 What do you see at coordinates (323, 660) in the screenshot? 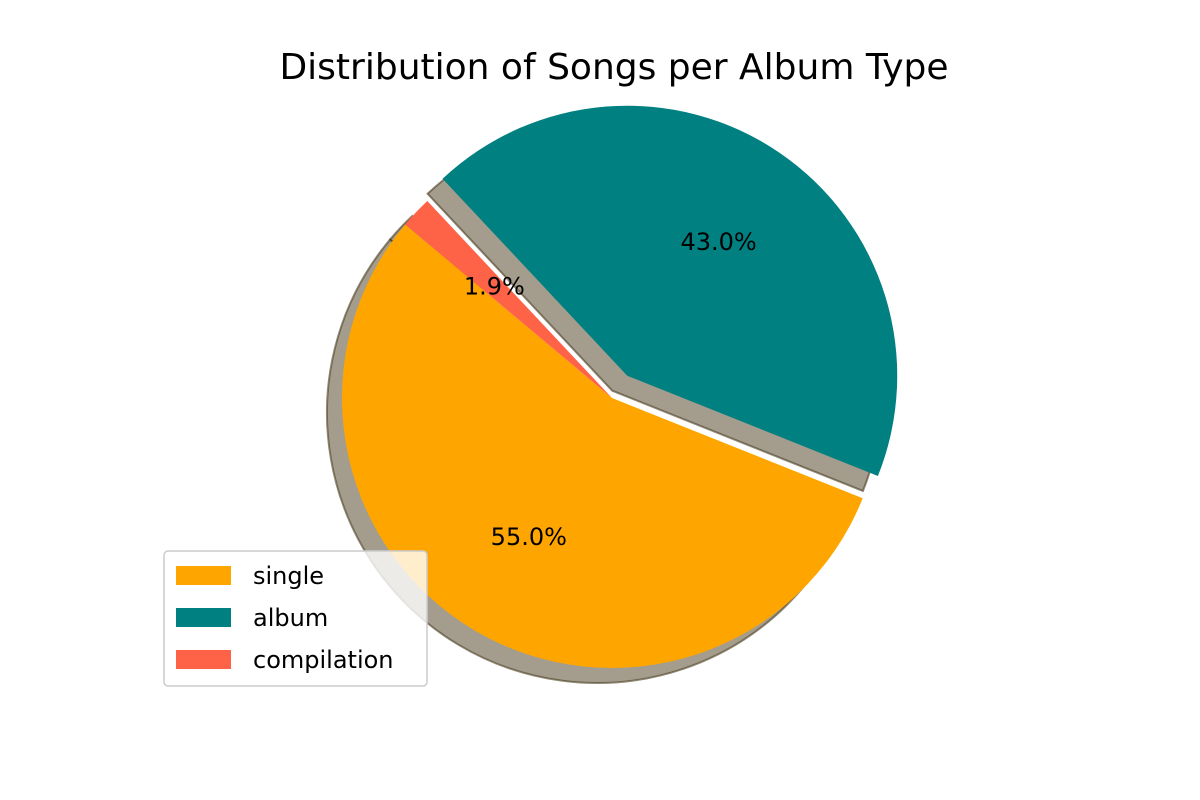
I see `legend-label-compilation: compilation` at bounding box center [323, 660].